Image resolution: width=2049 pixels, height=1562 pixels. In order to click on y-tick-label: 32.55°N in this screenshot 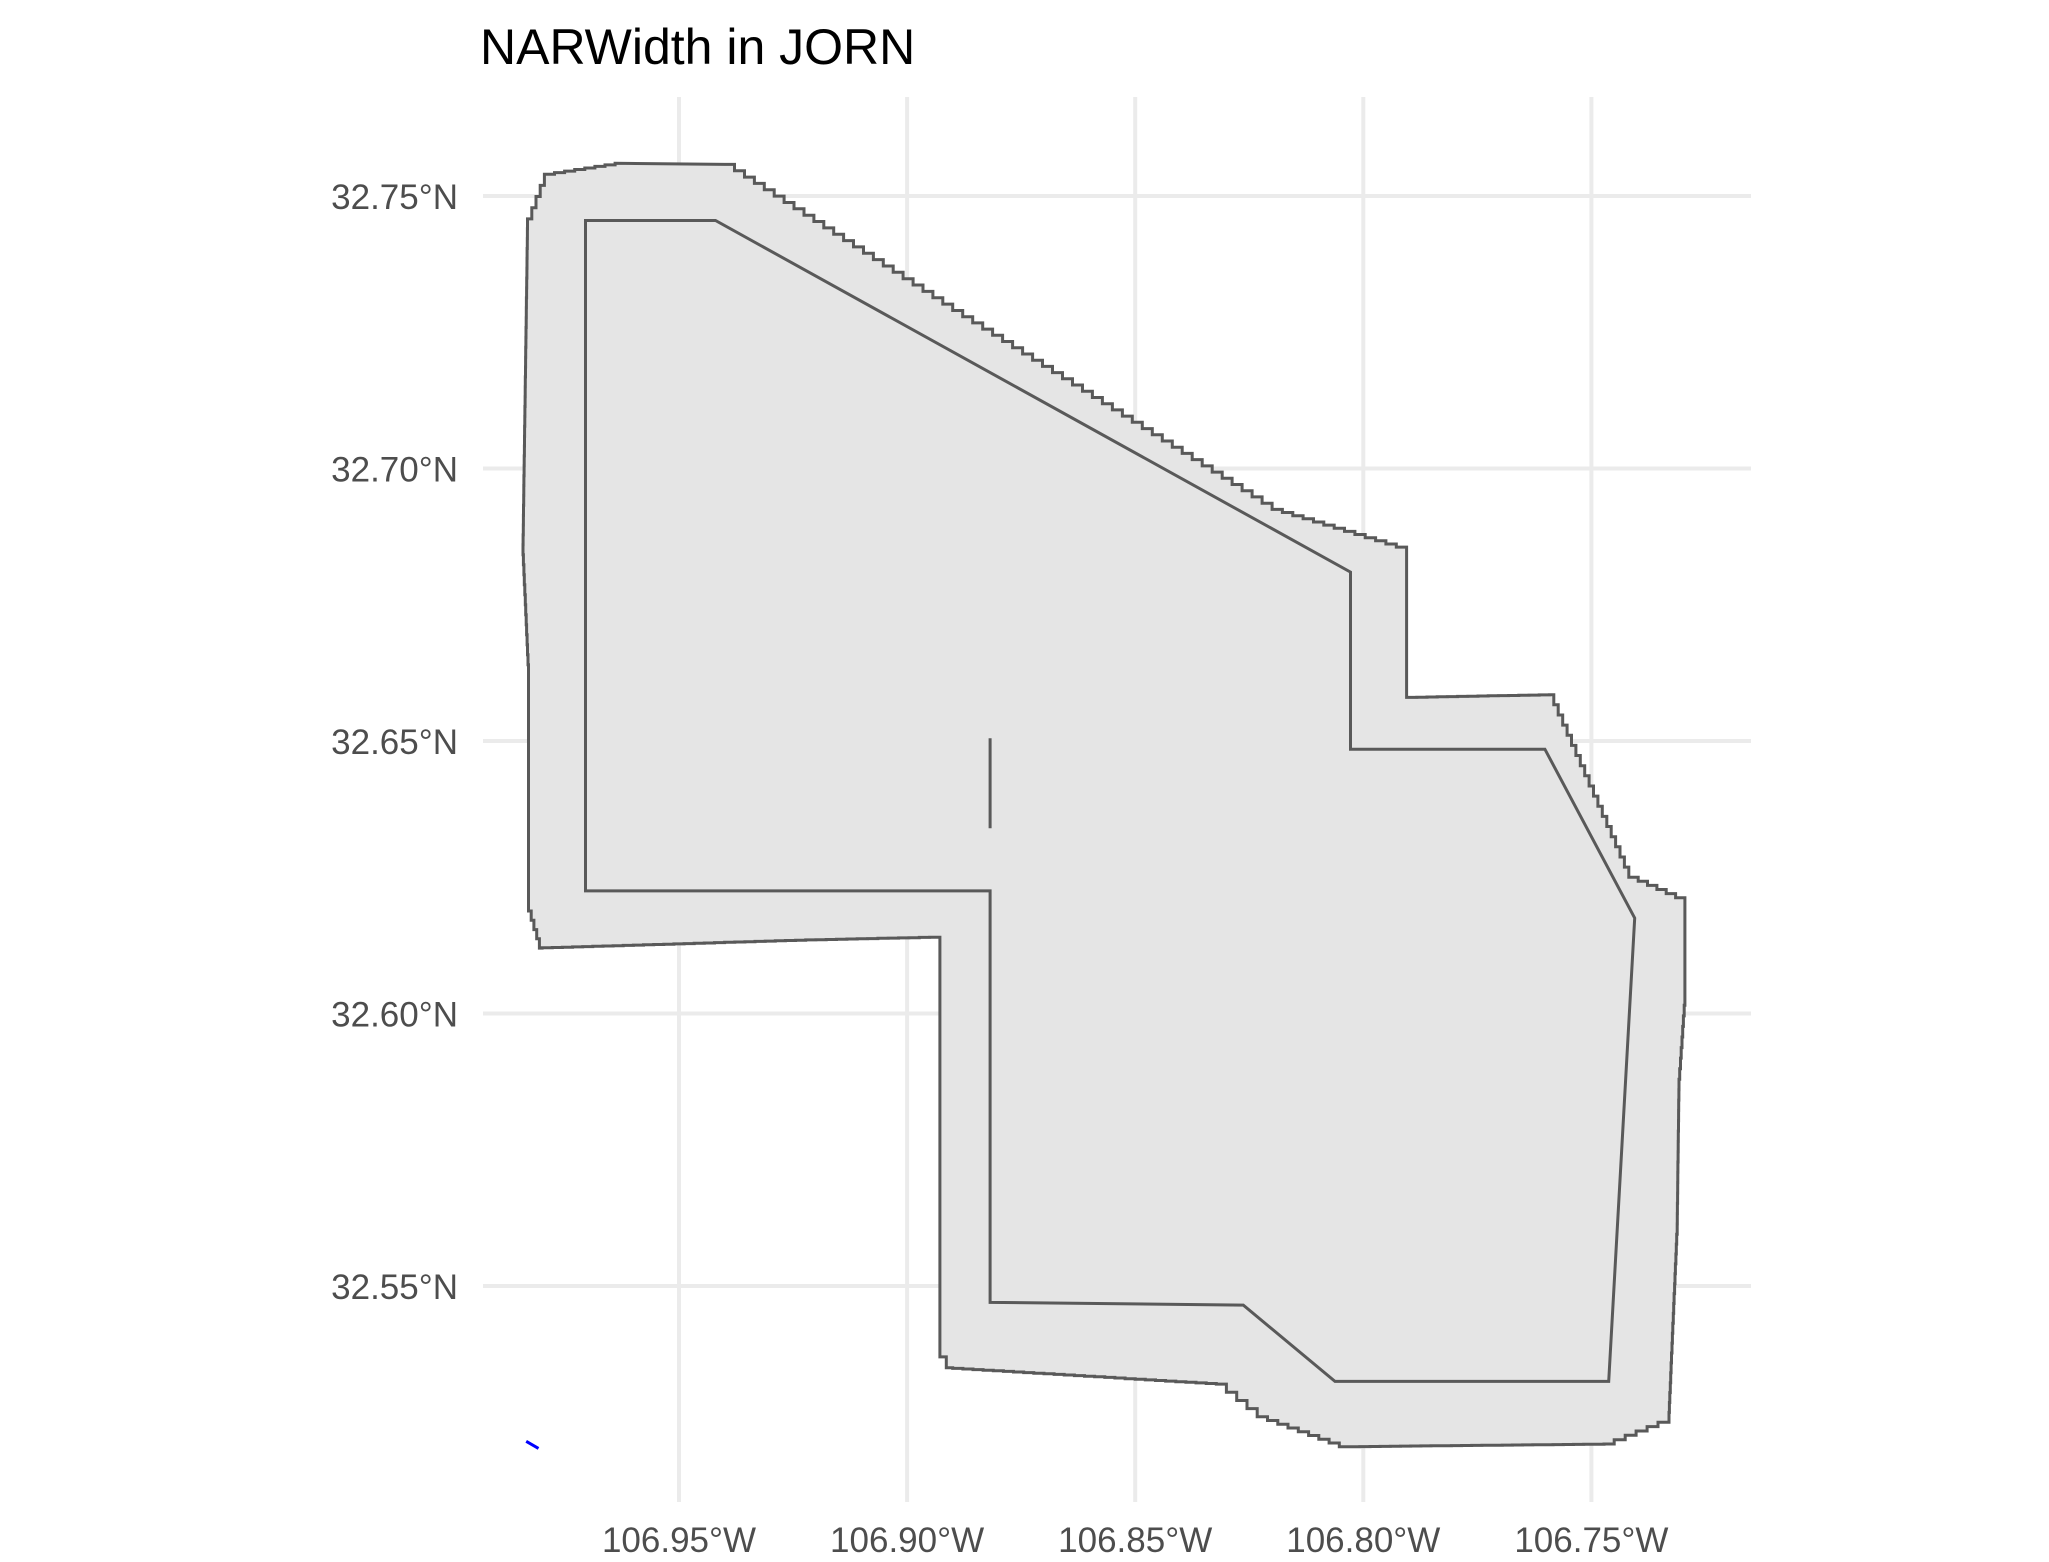, I will do `click(394, 1287)`.